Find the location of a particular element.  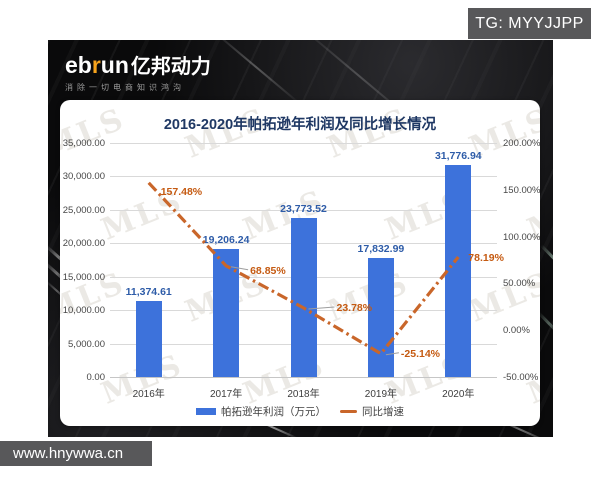

legend-line-swatch is located at coordinates (348, 411).